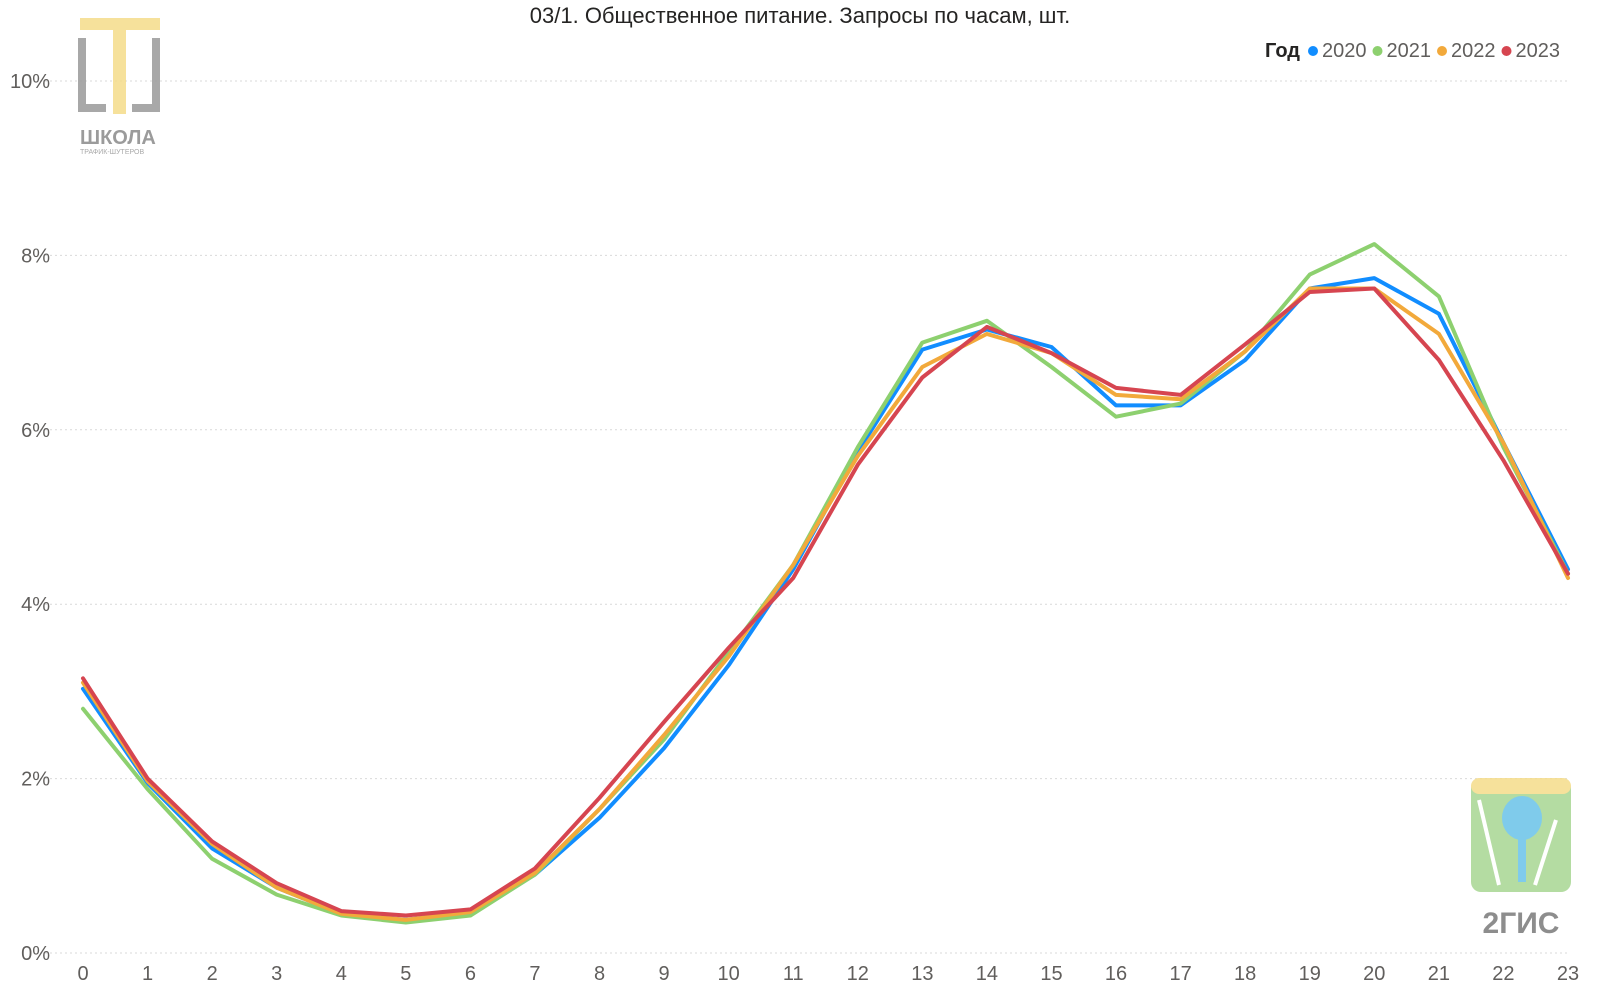  I want to click on x-tick-label: 19, so click(1310, 974).